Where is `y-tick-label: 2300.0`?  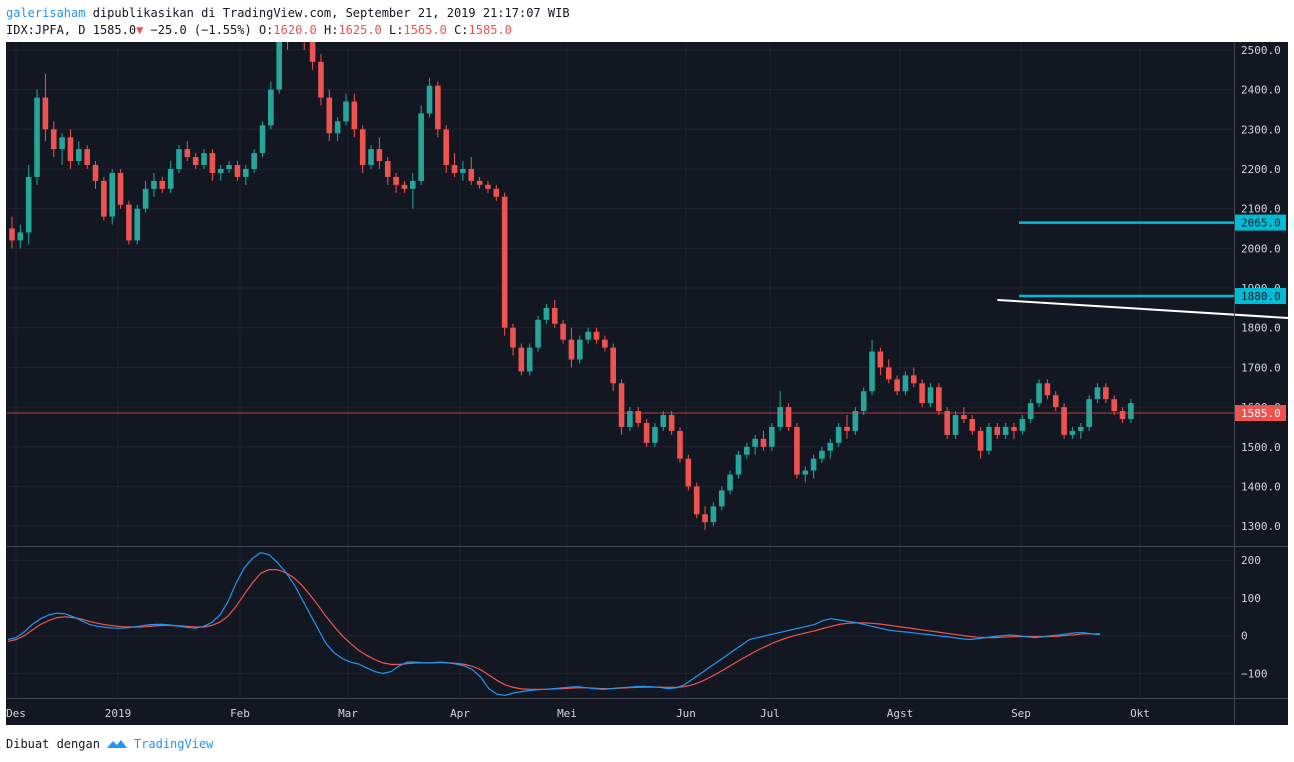
y-tick-label: 2300.0 is located at coordinates (1261, 129).